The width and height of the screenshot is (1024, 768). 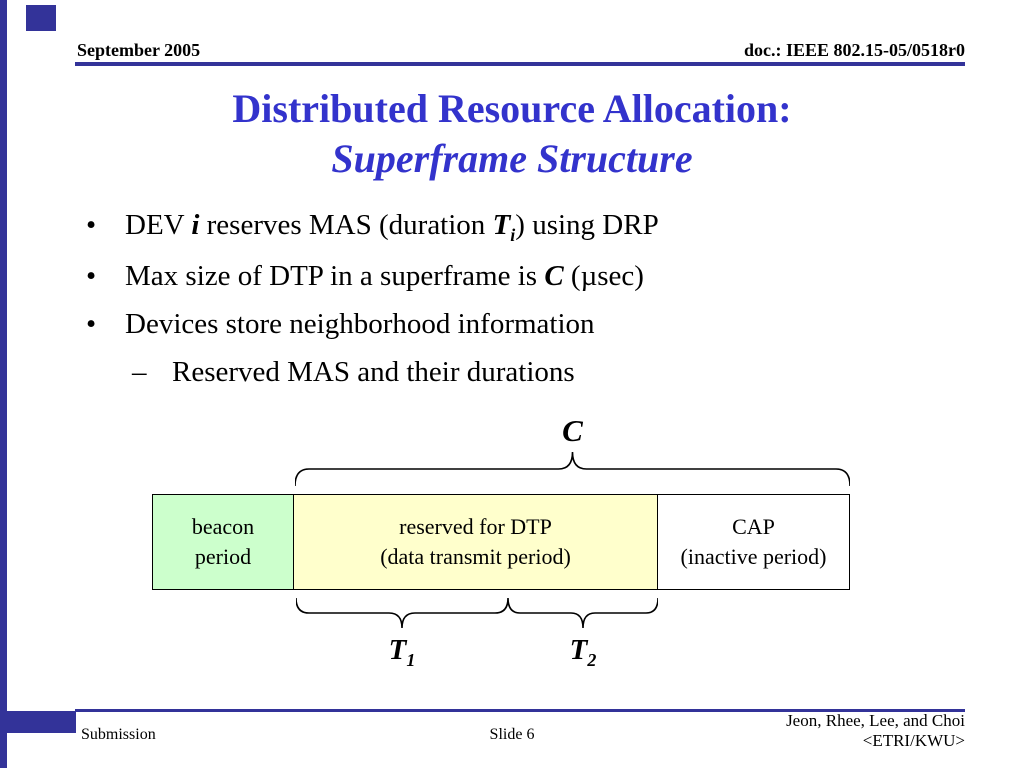 I want to click on t2-duration-label: T2, so click(x=583, y=652).